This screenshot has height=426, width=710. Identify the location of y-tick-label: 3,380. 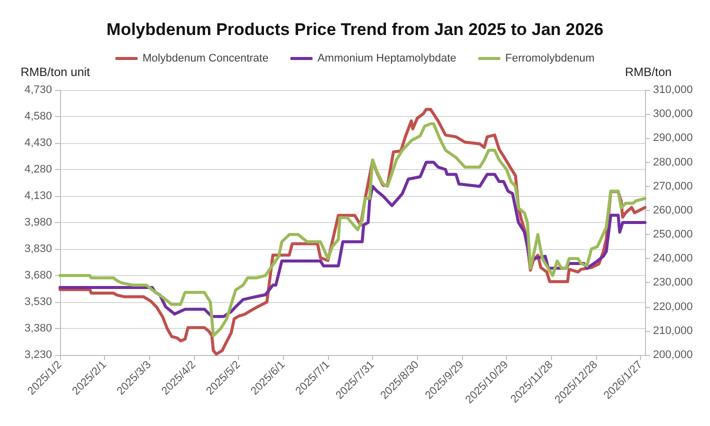
(38, 328).